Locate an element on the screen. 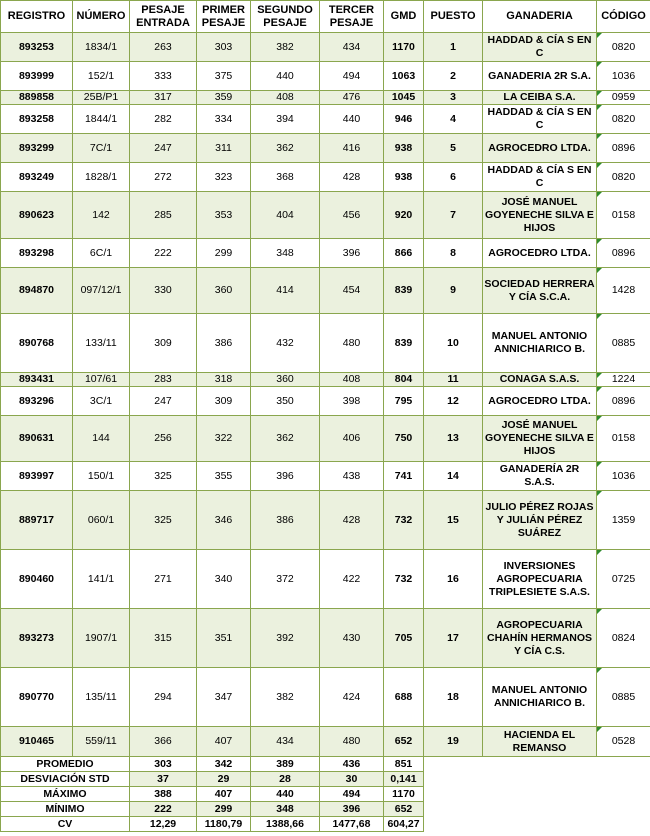  summary-value: 604,27 is located at coordinates (403, 824).